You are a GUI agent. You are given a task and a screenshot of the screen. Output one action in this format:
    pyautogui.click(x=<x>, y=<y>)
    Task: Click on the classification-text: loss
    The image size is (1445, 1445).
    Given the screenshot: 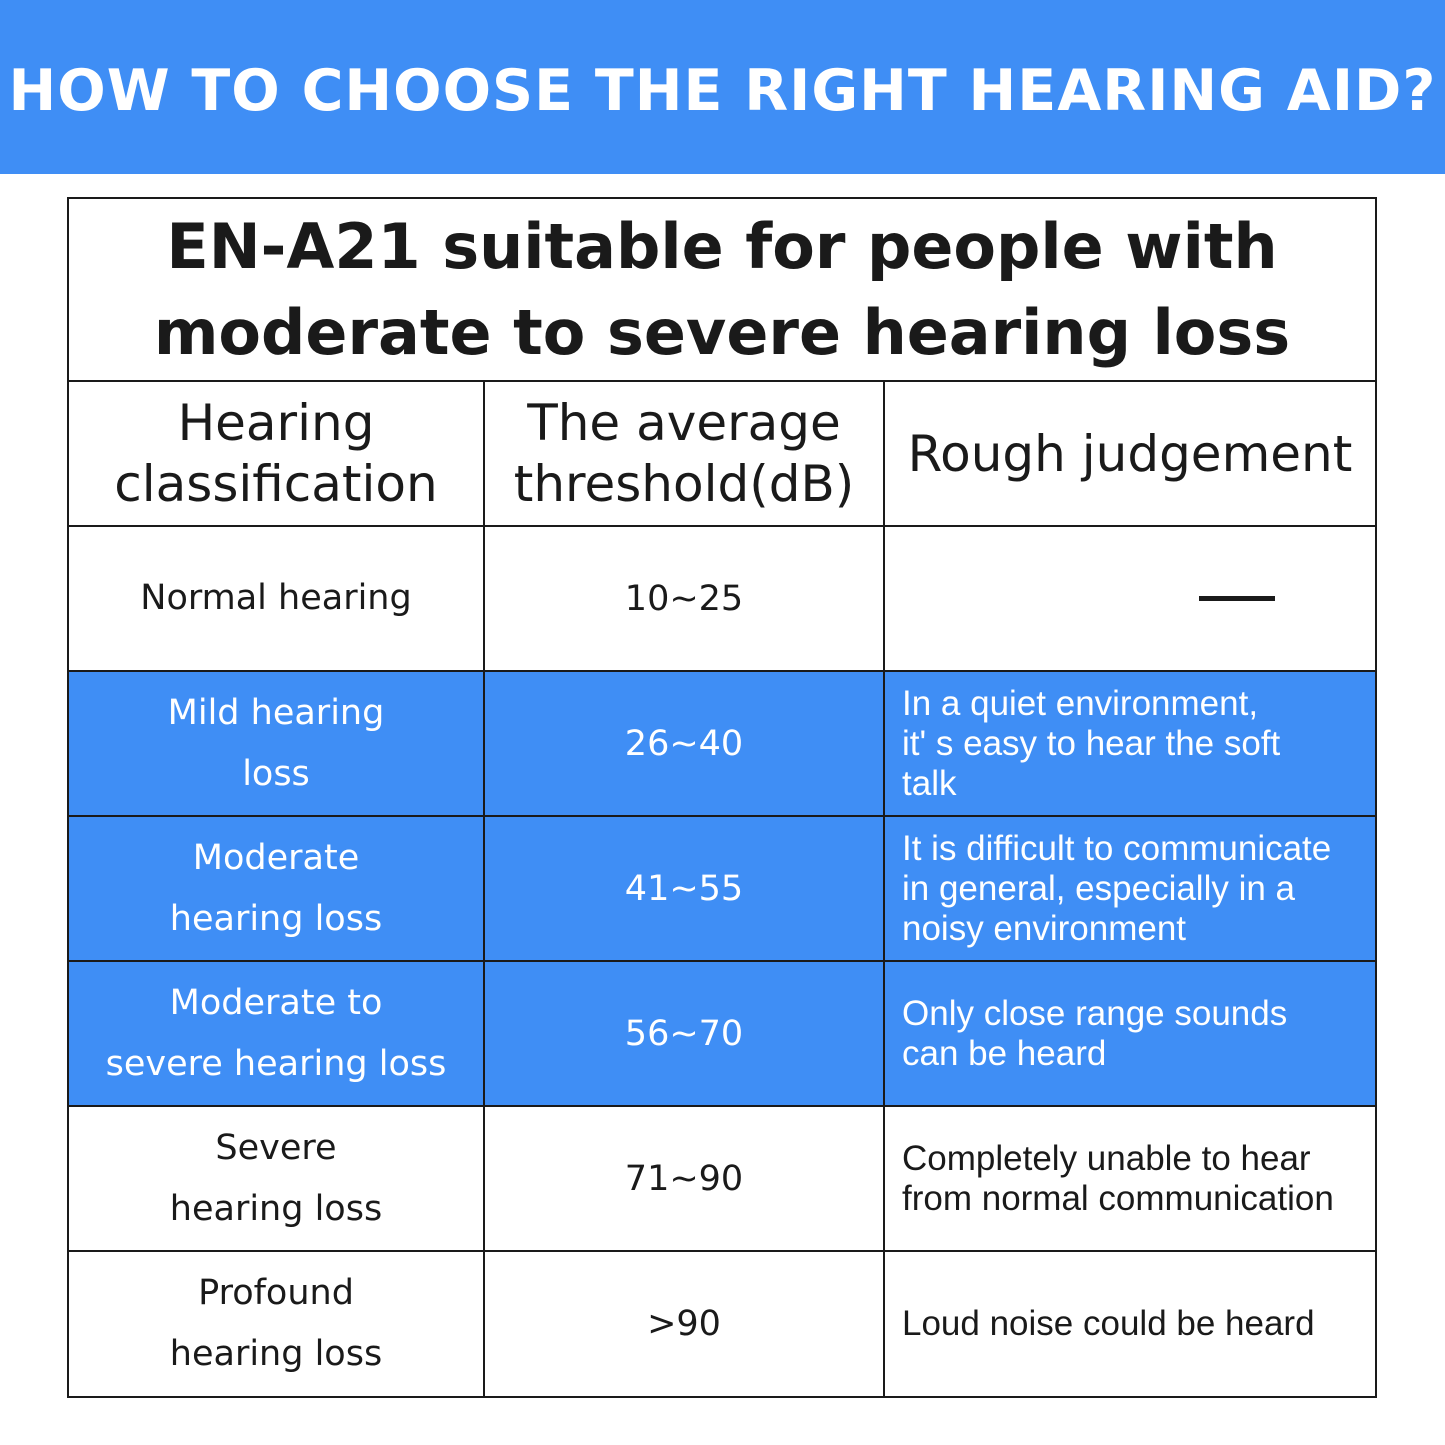 What is the action you would take?
    pyautogui.click(x=276, y=773)
    